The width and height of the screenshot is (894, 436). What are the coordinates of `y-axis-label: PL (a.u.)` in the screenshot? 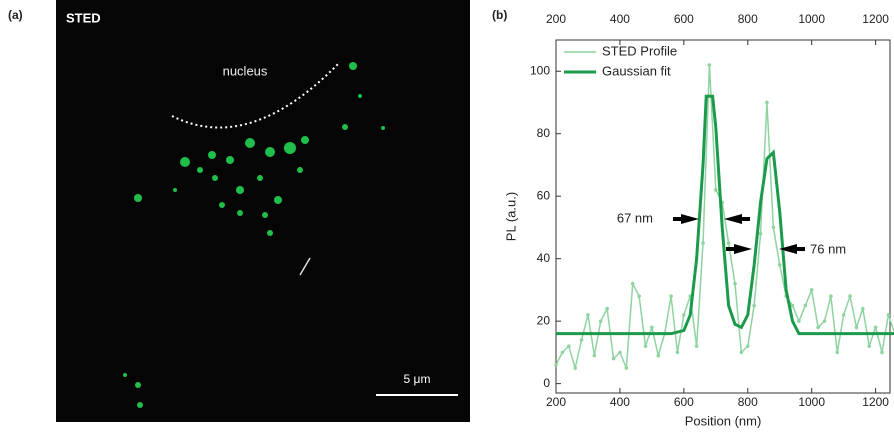 It's located at (510, 216).